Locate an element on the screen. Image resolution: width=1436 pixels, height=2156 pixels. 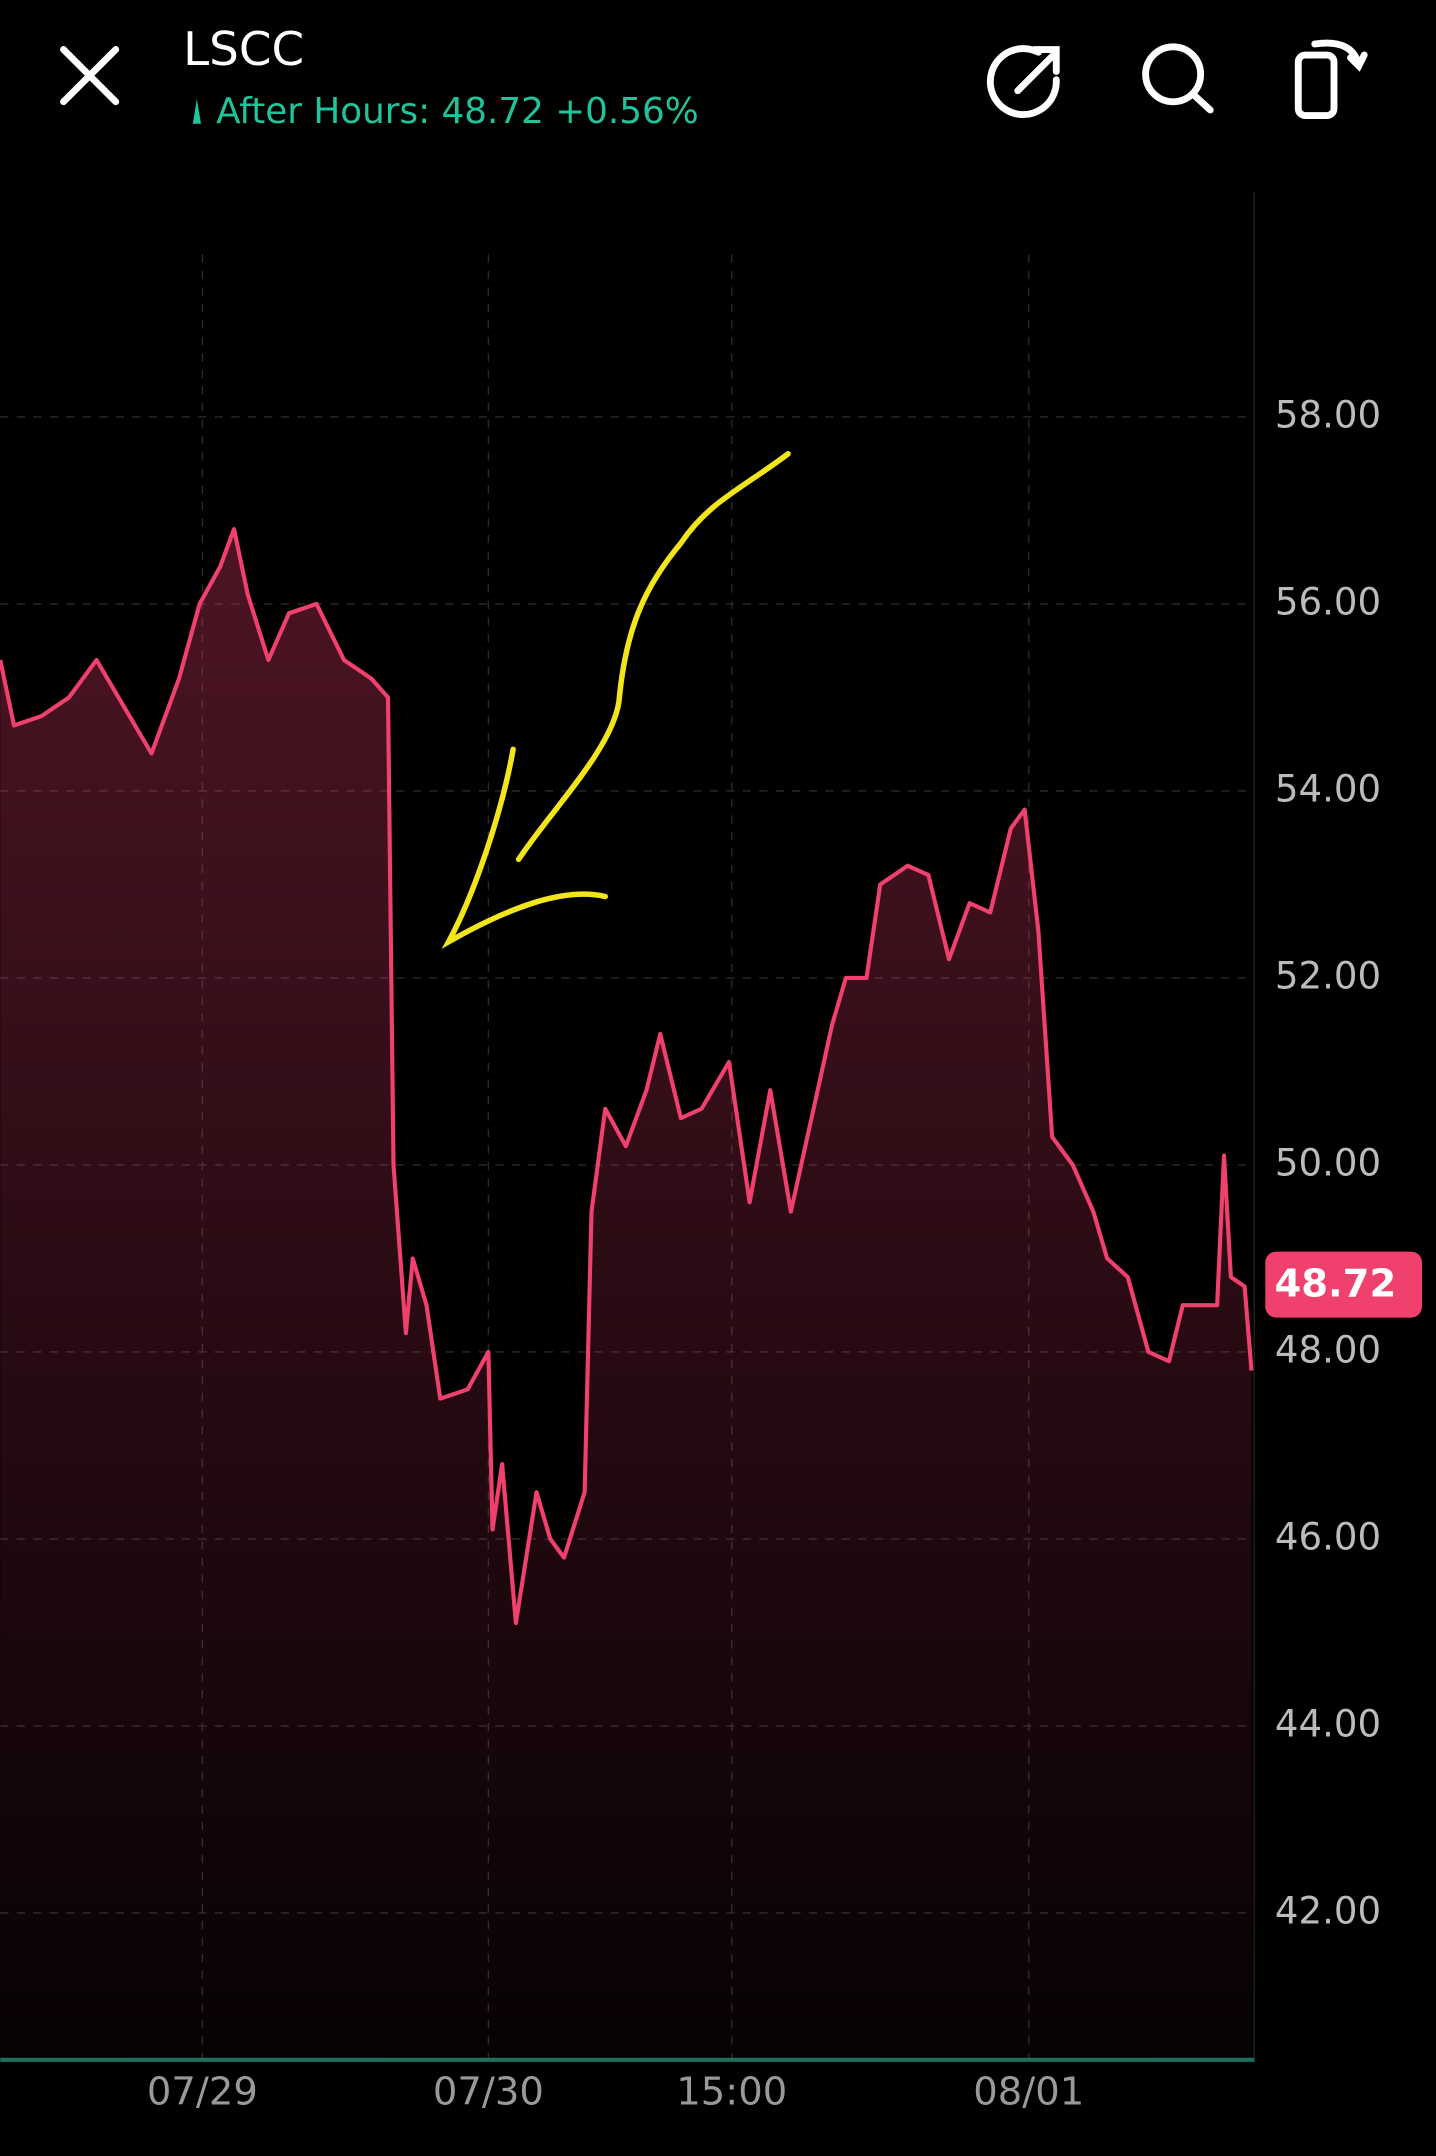
annotation-arrow is located at coordinates (616, 700).